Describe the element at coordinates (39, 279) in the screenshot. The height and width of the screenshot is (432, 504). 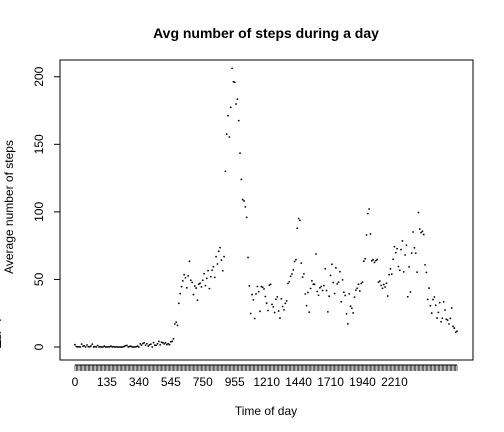
I see `y-tick-label: 50` at that location.